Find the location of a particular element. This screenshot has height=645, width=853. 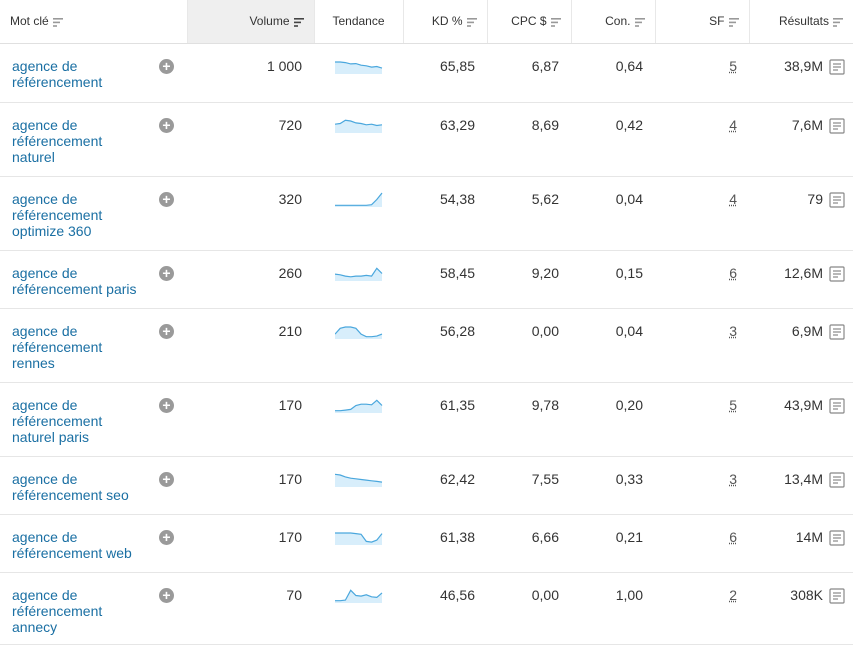

competition-cell: 0,64 is located at coordinates (613, 73).